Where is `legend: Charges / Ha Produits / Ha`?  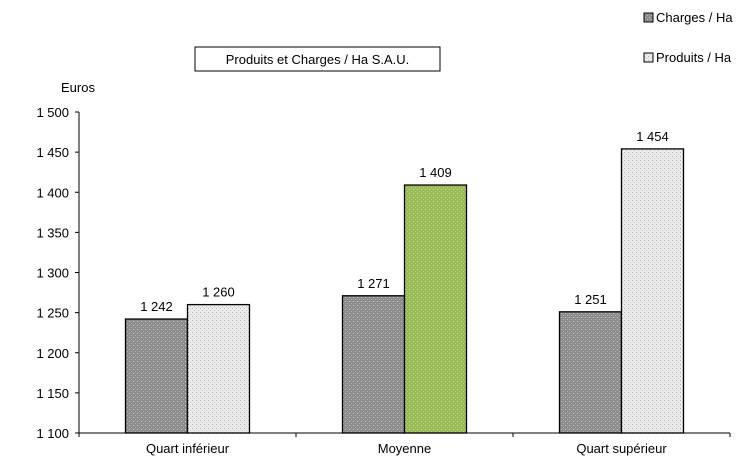 legend: Charges / Ha Produits / Ha is located at coordinates (688, 37).